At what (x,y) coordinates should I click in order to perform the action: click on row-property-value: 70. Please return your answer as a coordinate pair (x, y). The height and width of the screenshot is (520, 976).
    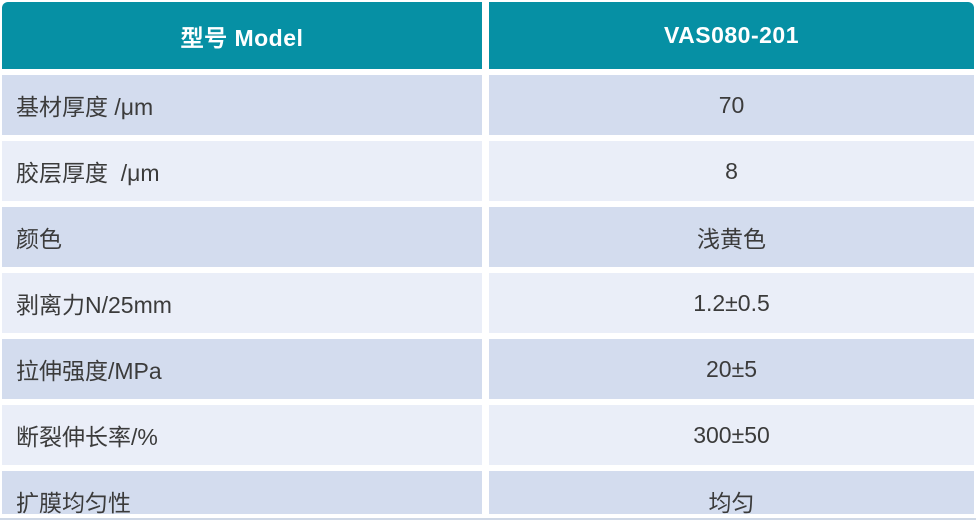
    Looking at the image, I should click on (731, 105).